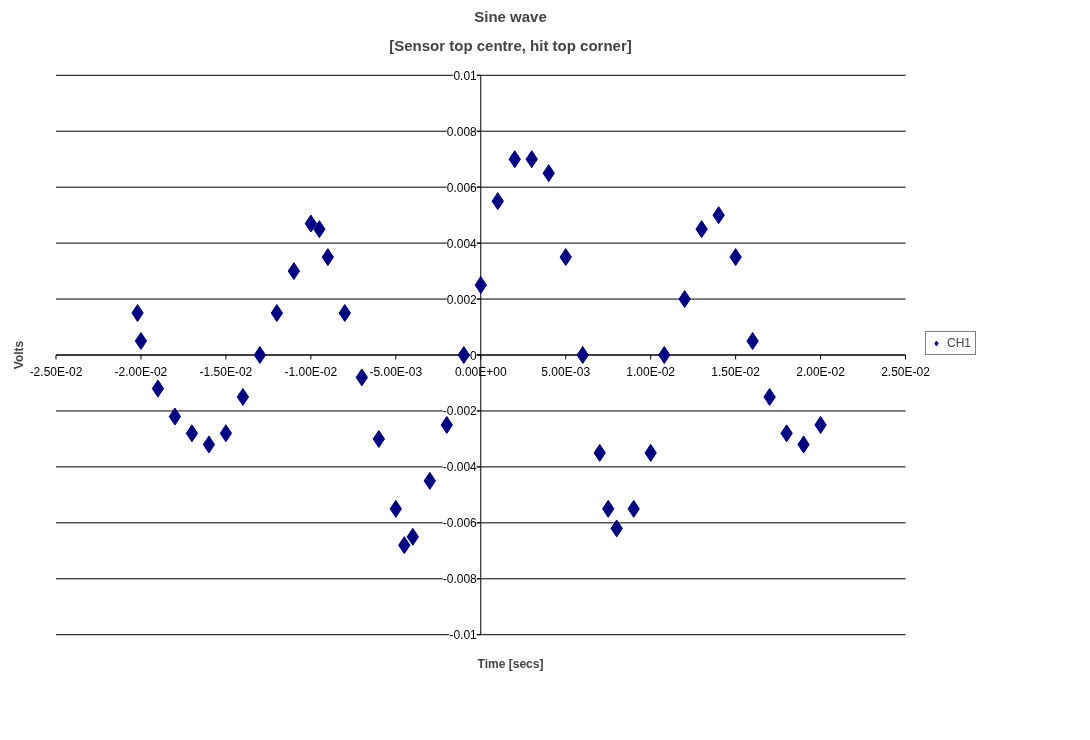  What do you see at coordinates (959, 343) in the screenshot?
I see `legend-label: CH1` at bounding box center [959, 343].